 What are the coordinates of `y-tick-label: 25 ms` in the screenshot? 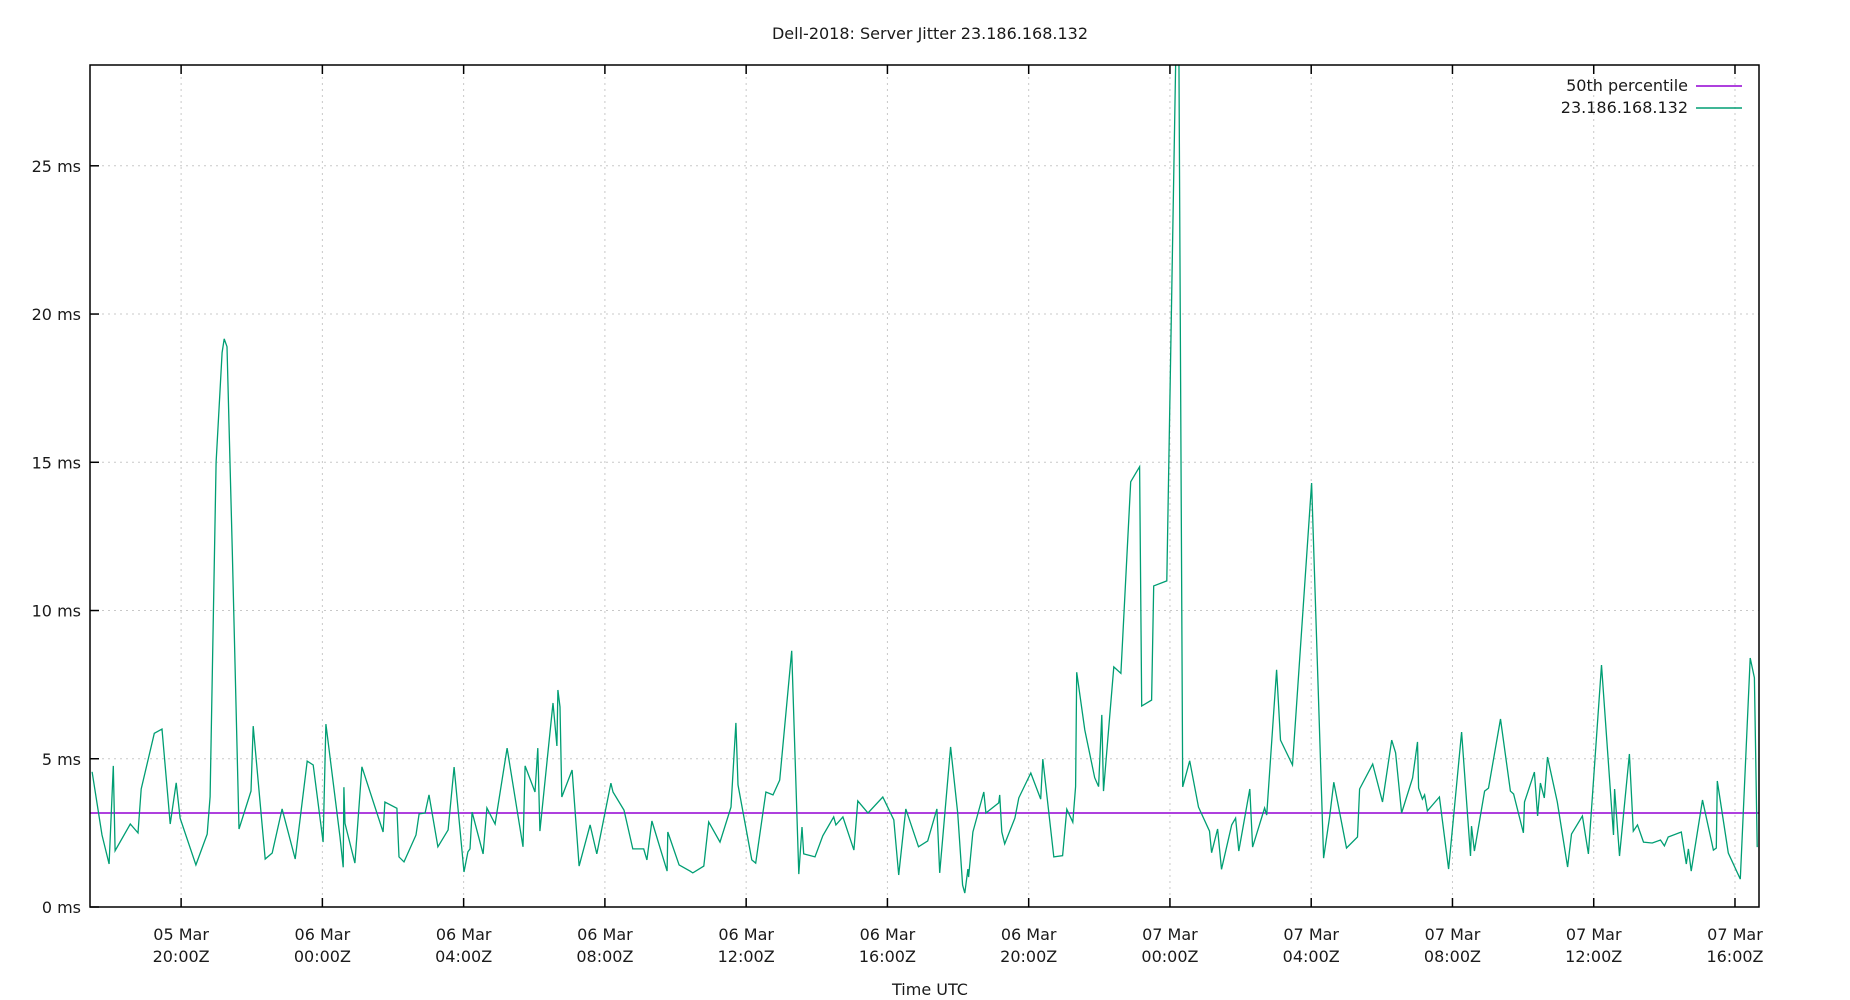 It's located at (56, 166).